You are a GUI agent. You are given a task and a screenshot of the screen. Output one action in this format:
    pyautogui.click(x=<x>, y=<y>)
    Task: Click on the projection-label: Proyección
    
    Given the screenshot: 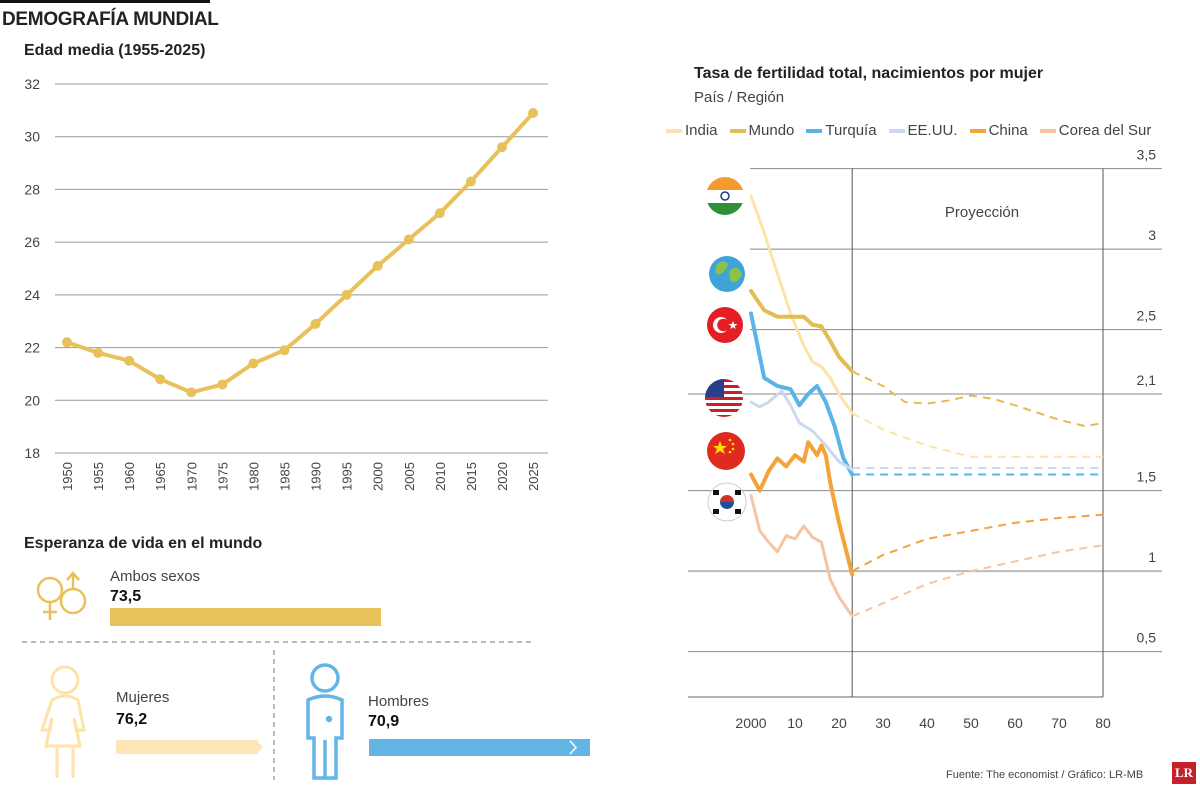 What is the action you would take?
    pyautogui.click(x=982, y=212)
    